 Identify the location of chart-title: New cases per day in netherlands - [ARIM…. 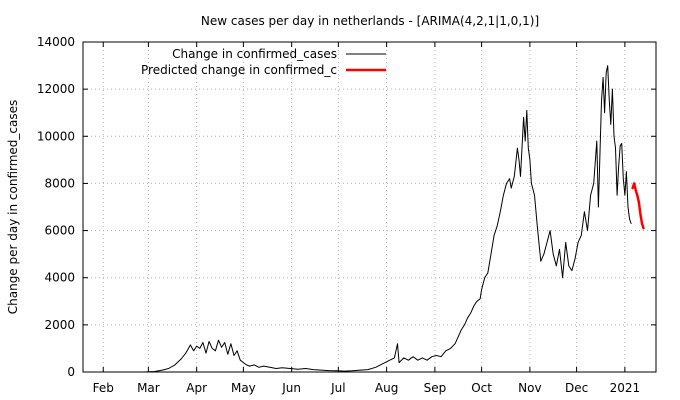
(370, 21).